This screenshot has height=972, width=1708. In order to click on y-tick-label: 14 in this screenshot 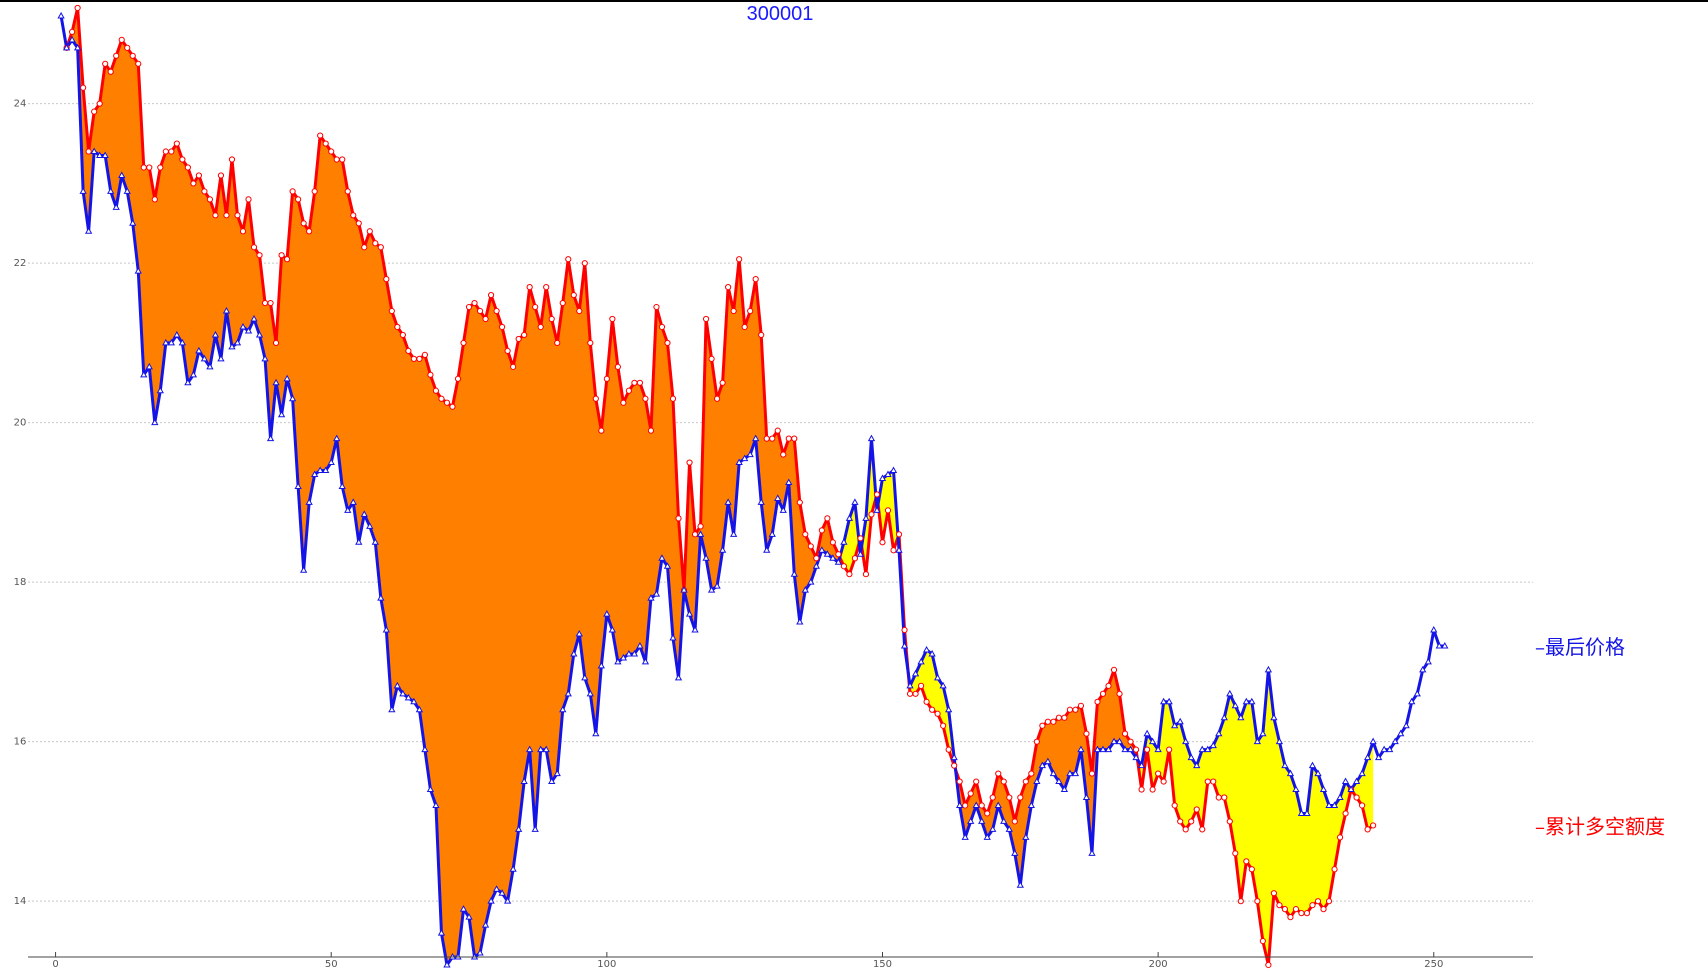, I will do `click(20, 901)`.